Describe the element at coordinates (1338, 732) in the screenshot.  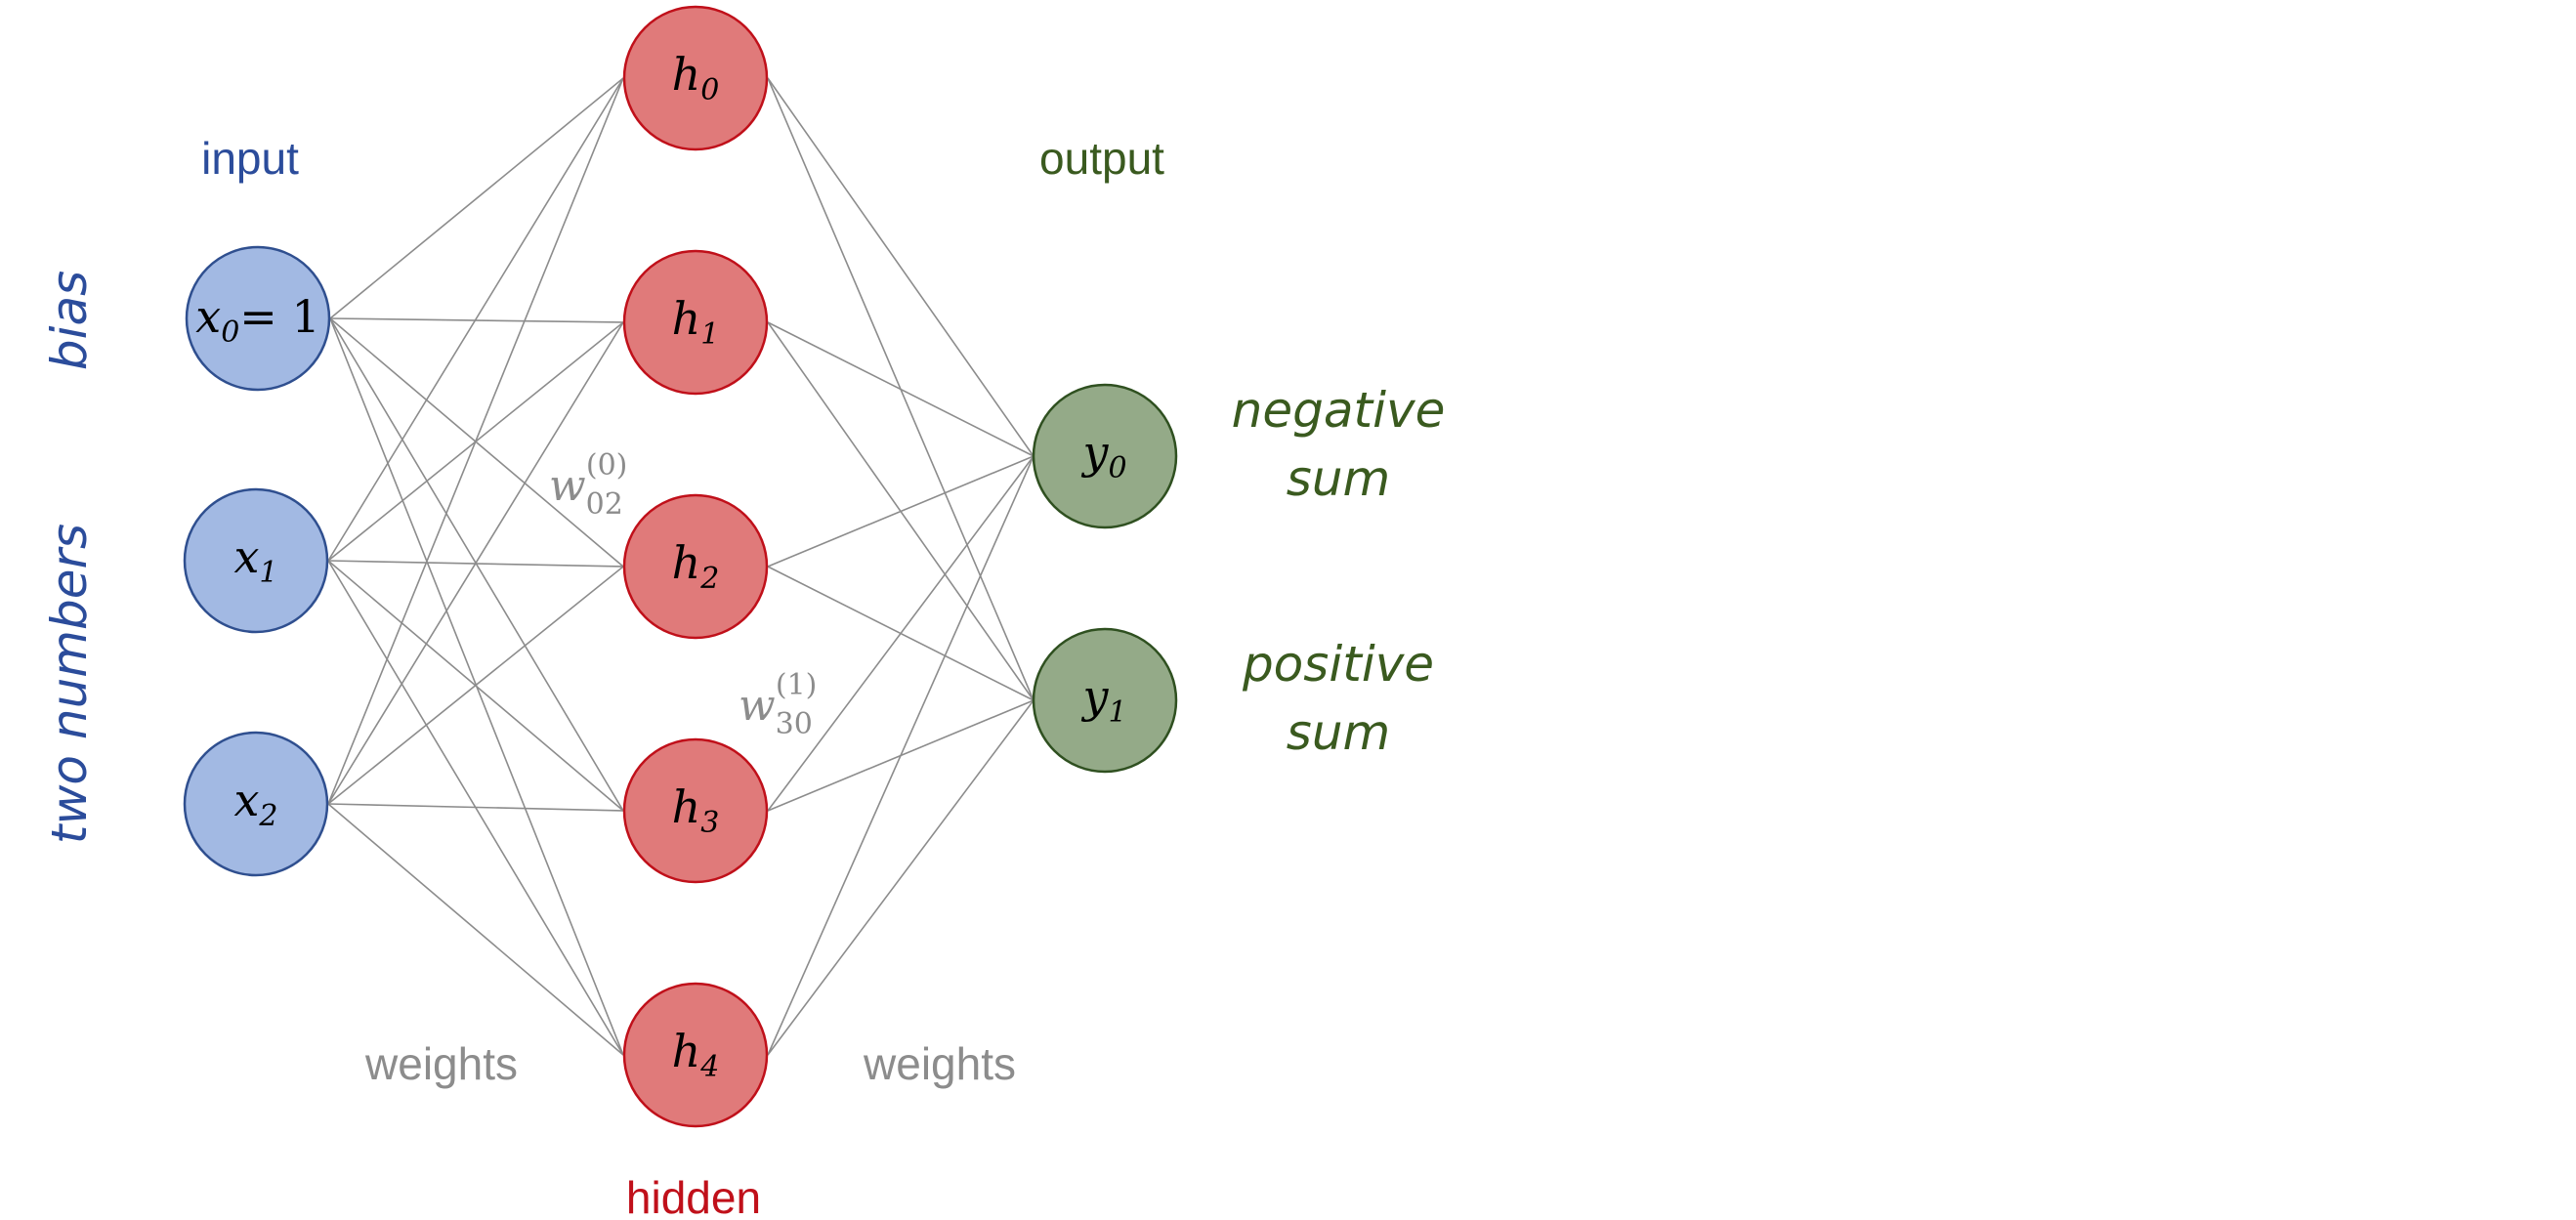
I see `positive-sum-label: sum` at that location.